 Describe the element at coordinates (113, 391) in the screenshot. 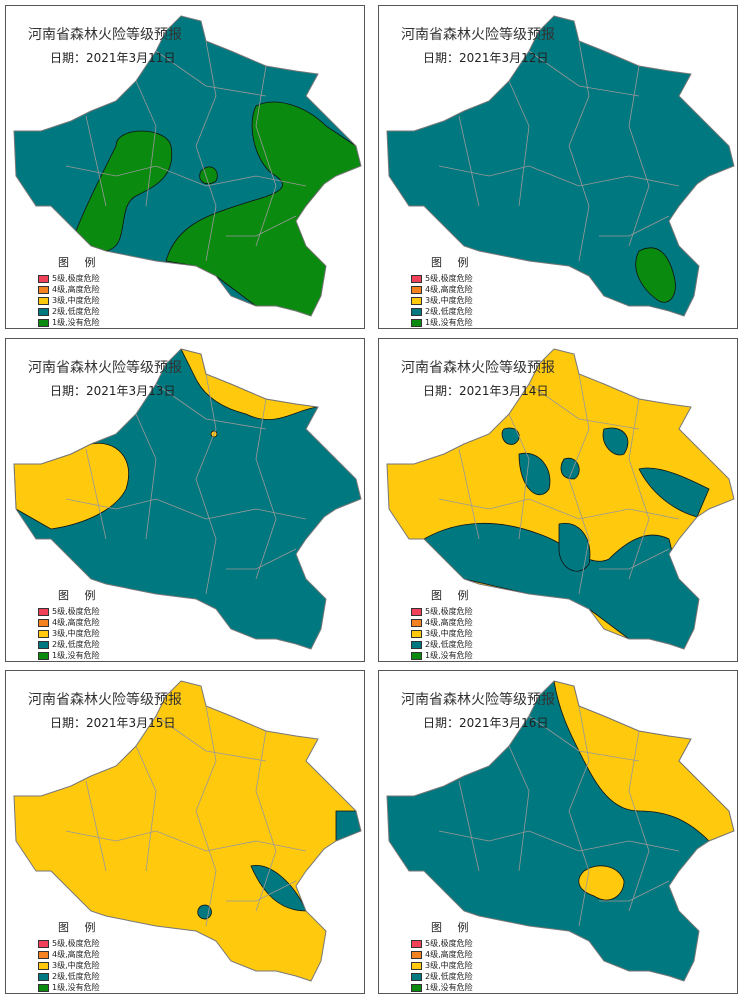

I see `map-date: 日期：2021年3月13日` at that location.